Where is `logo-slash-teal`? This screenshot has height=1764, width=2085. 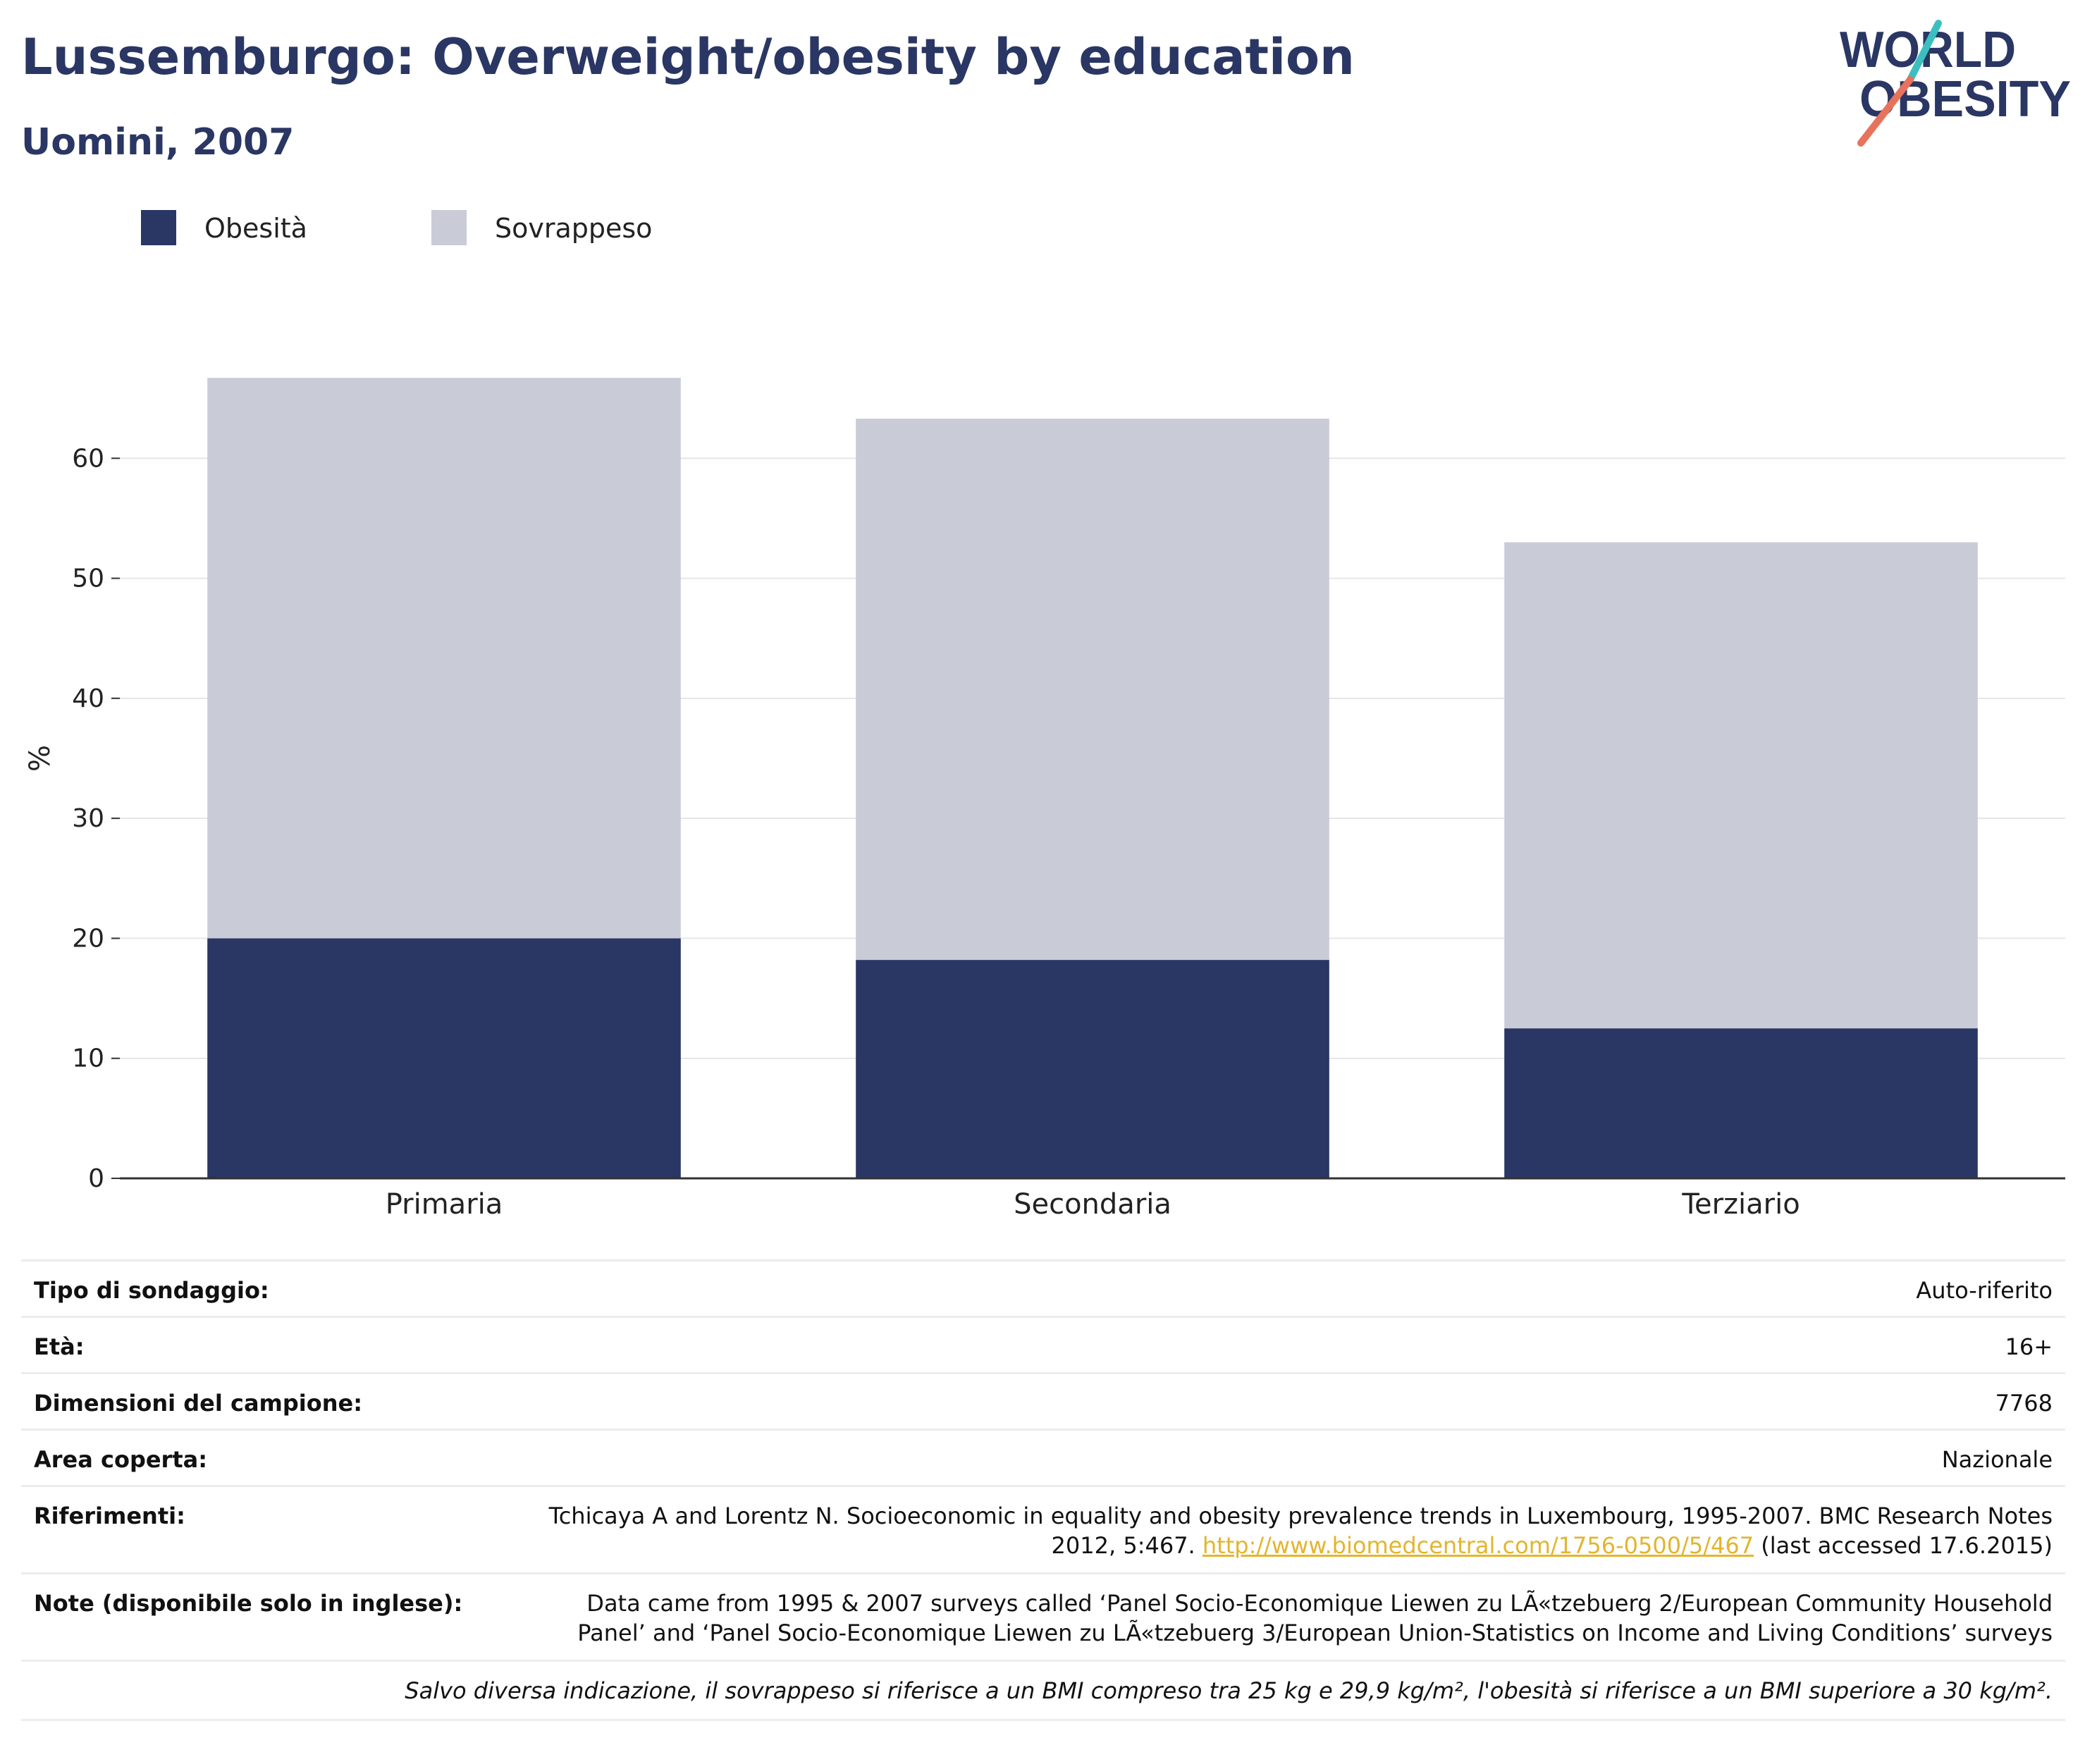 logo-slash-teal is located at coordinates (1924, 51).